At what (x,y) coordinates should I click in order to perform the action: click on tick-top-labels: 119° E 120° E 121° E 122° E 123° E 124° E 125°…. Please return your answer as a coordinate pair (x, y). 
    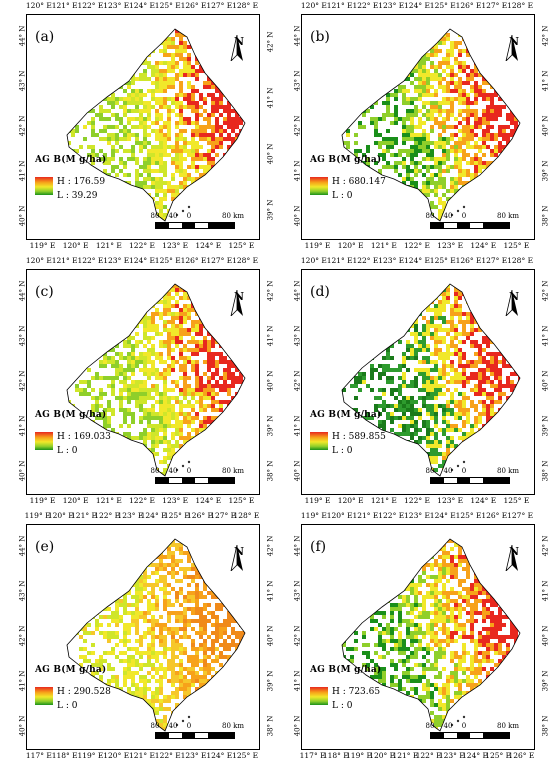
    Looking at the image, I should click on (142, 516).